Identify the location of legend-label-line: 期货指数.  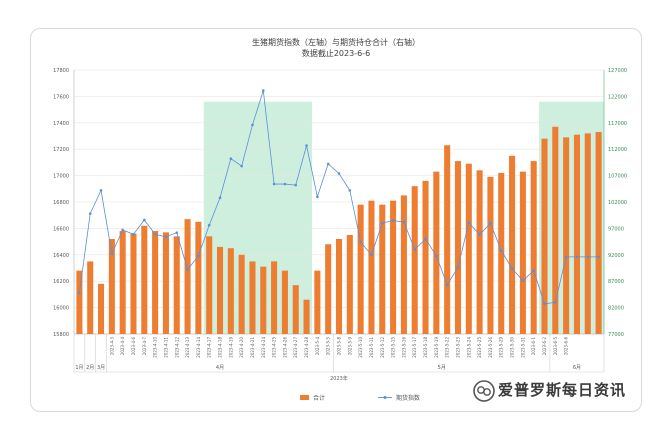
(408, 398).